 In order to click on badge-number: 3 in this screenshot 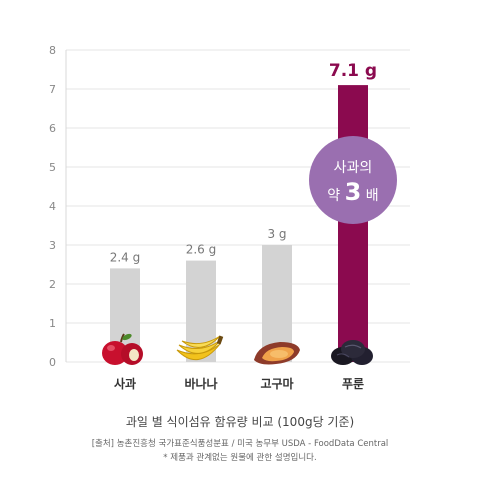, I will do `click(353, 192)`.